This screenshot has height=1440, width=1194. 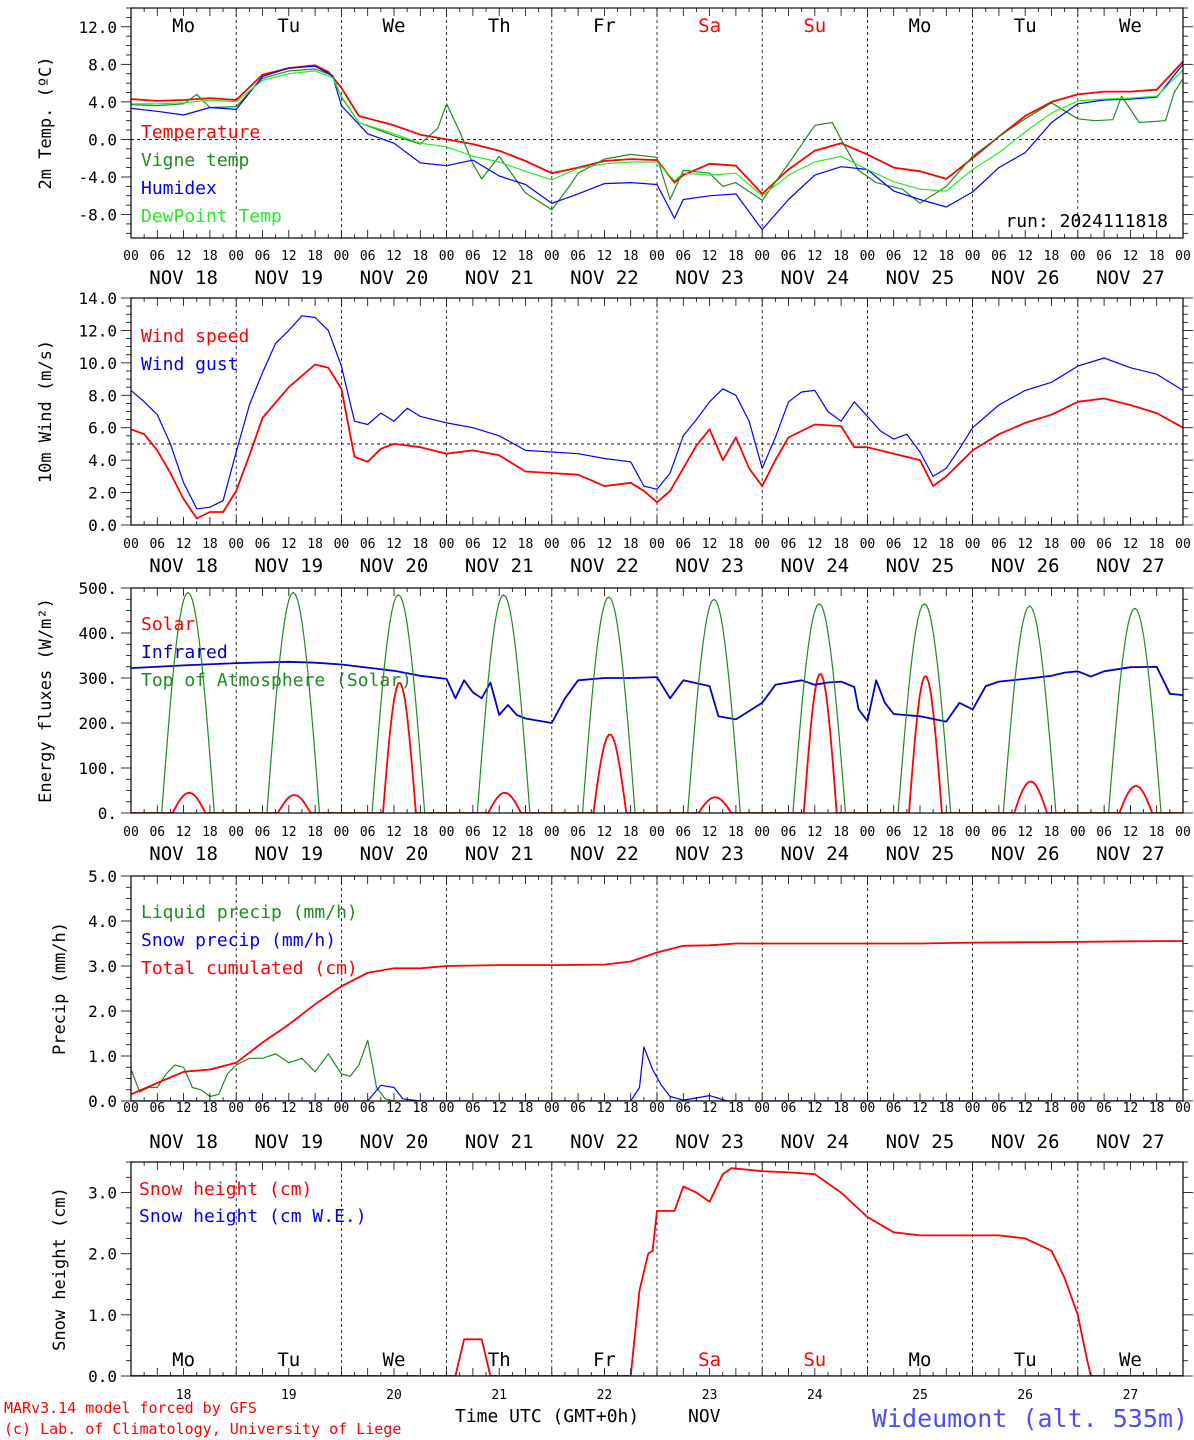 What do you see at coordinates (46, 411) in the screenshot?
I see `panel-1-y-axis-label: 10m Wind (m/s)` at bounding box center [46, 411].